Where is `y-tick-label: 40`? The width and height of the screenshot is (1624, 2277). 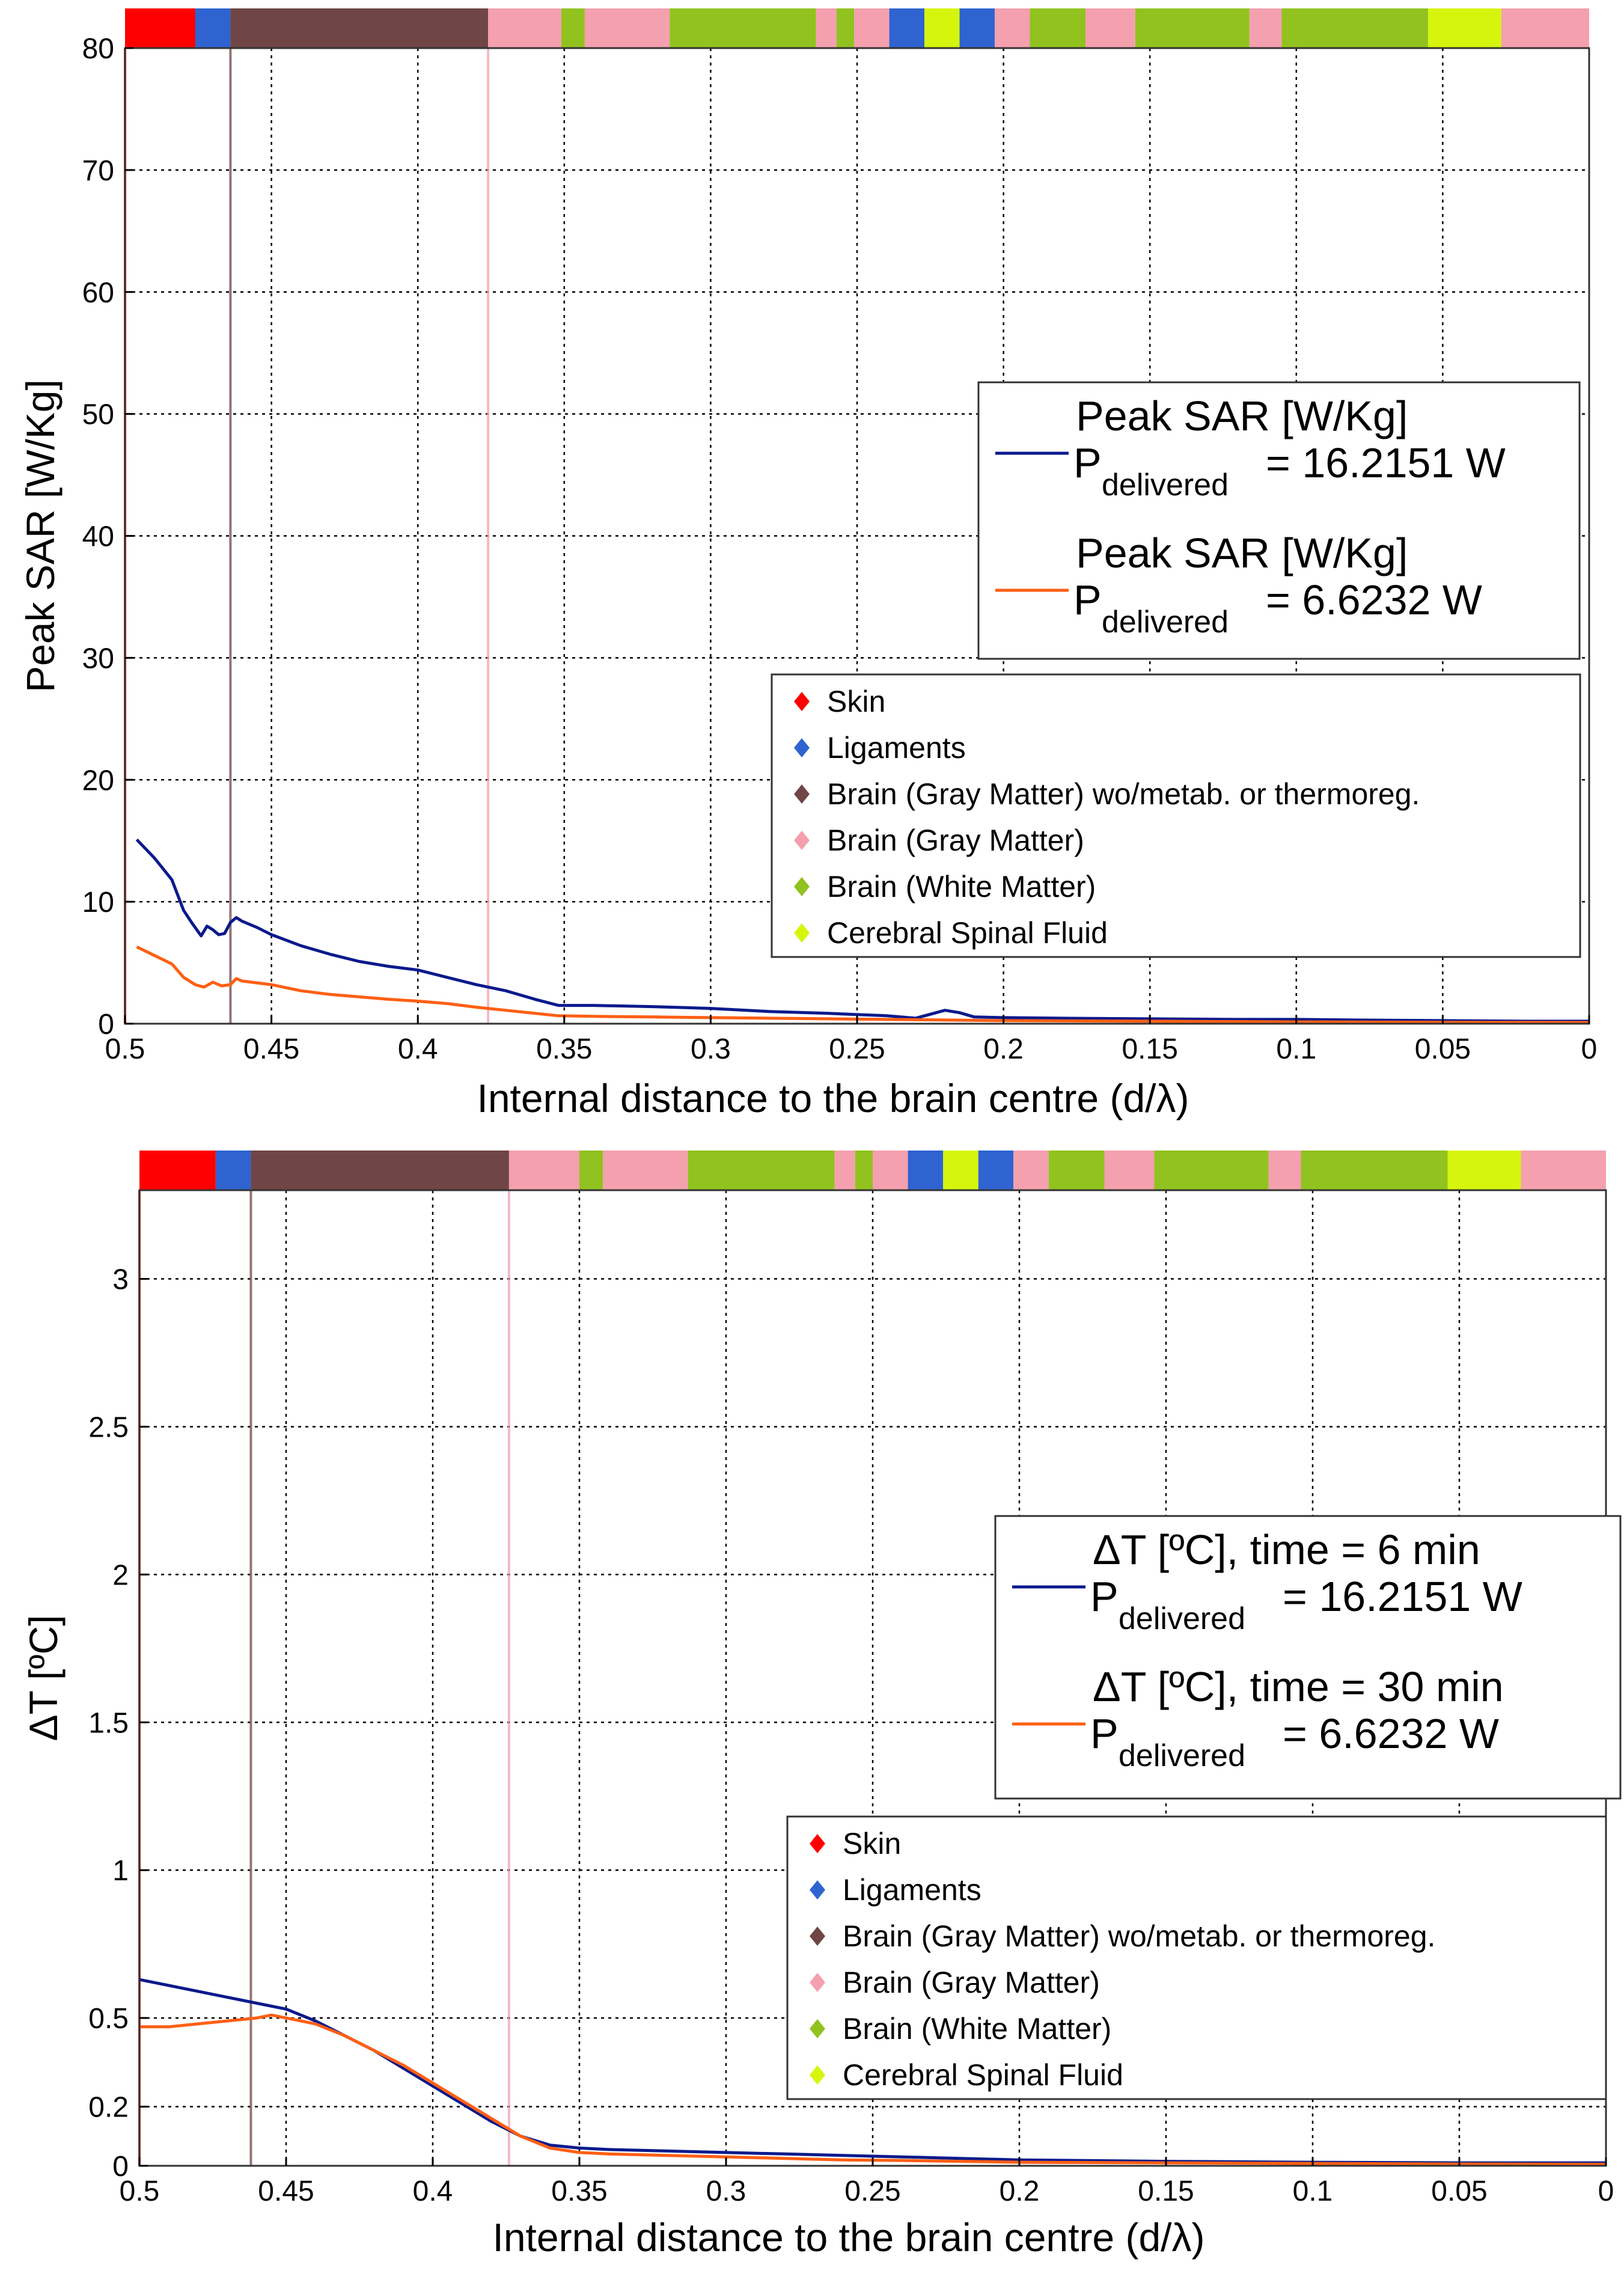
y-tick-label: 40 is located at coordinates (98, 537).